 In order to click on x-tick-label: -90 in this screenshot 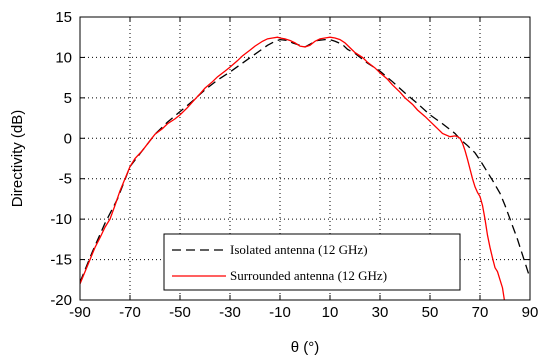, I will do `click(80, 312)`.